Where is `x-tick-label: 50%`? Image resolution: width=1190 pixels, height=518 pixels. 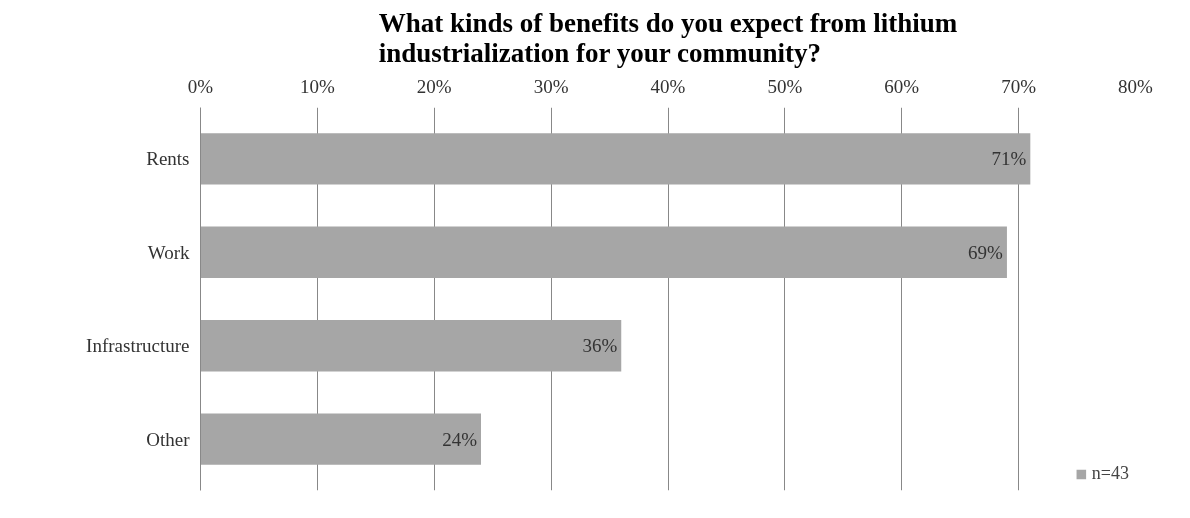 x-tick-label: 50% is located at coordinates (785, 86).